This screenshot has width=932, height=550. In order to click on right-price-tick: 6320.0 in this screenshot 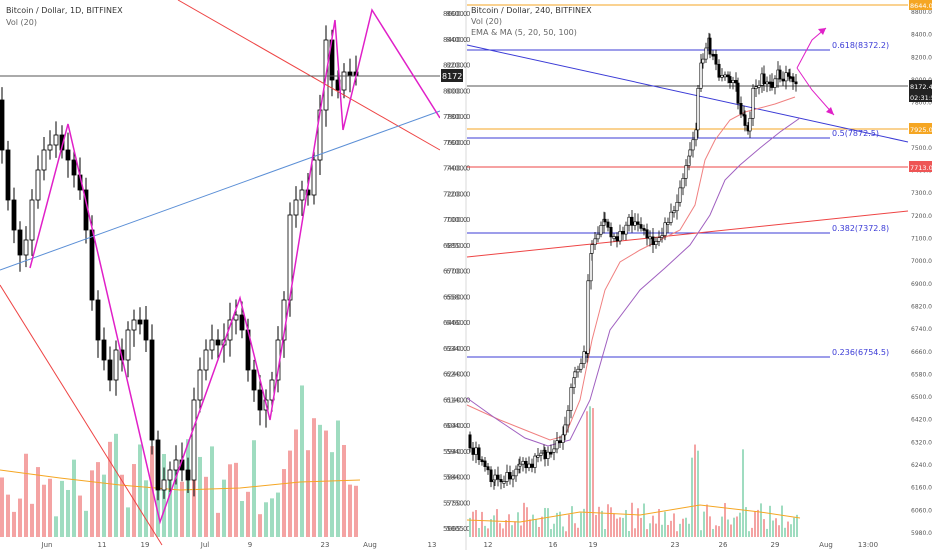, I will do `click(921, 442)`.